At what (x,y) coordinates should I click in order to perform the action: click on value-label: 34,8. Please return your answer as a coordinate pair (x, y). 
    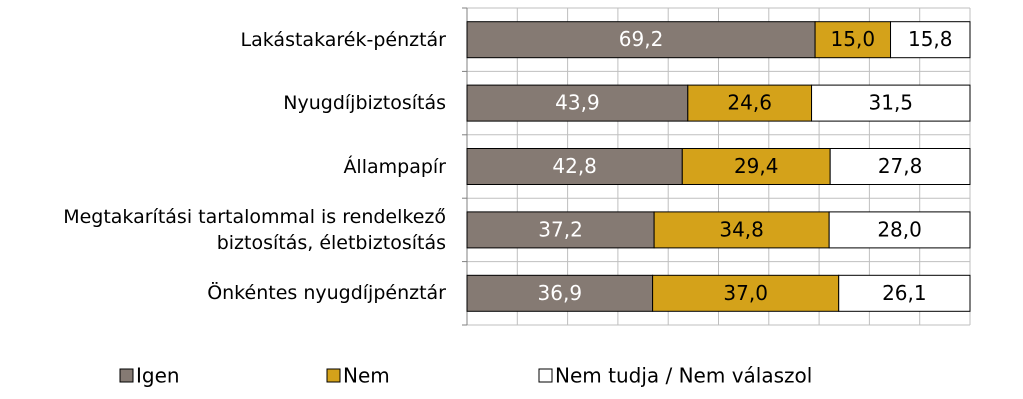
    Looking at the image, I should click on (741, 229).